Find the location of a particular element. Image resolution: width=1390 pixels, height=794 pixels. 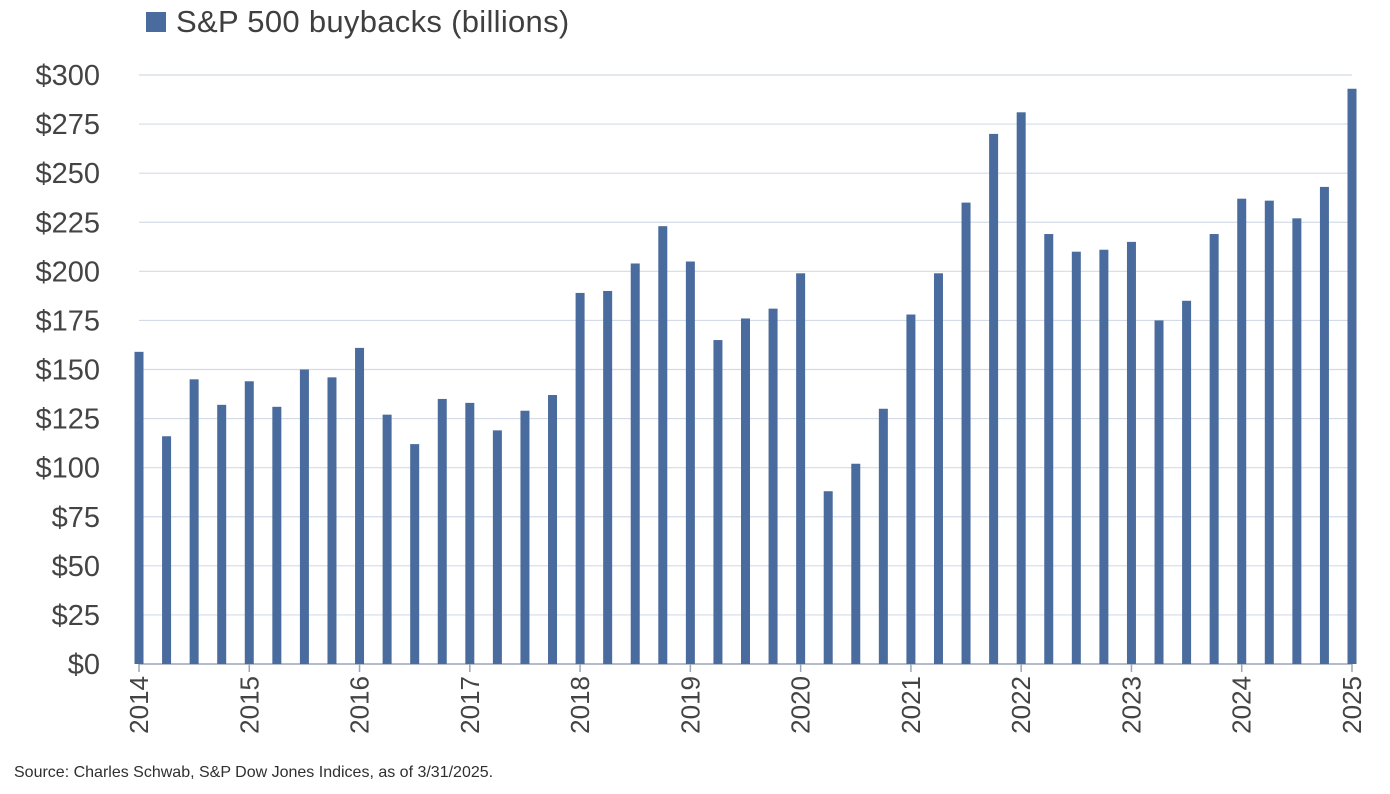

x-tick-label: 2016 is located at coordinates (360, 705).